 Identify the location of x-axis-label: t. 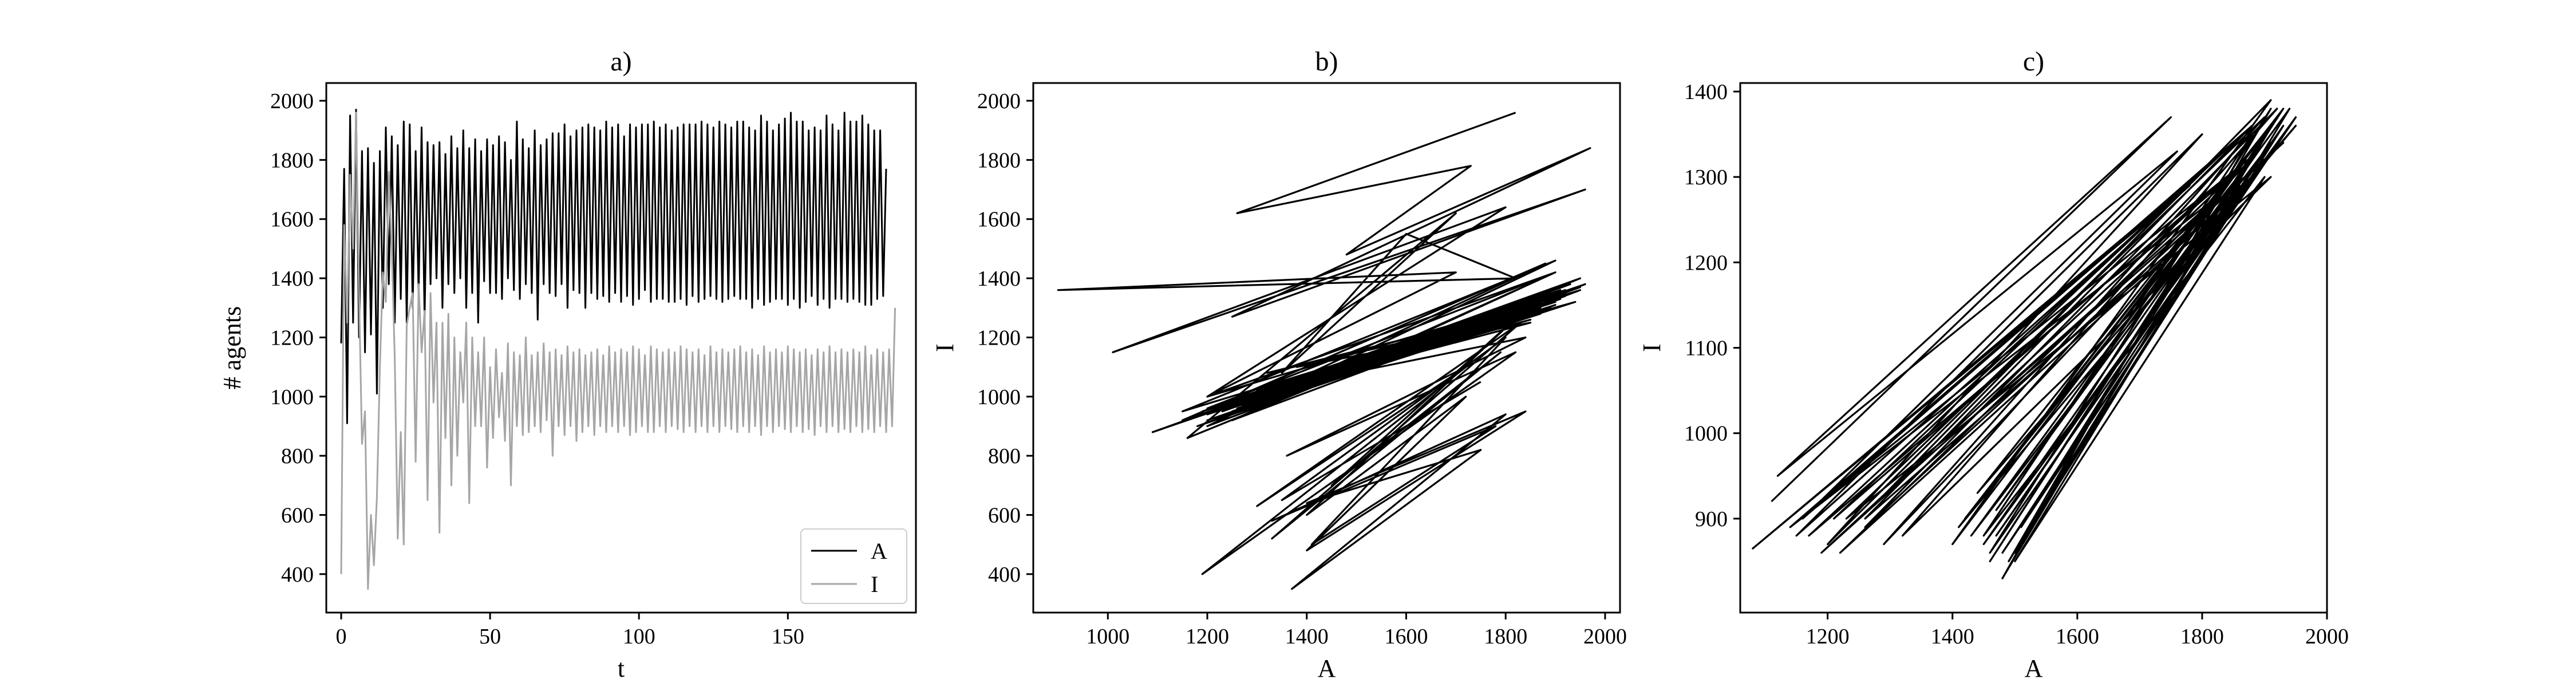
(621, 668).